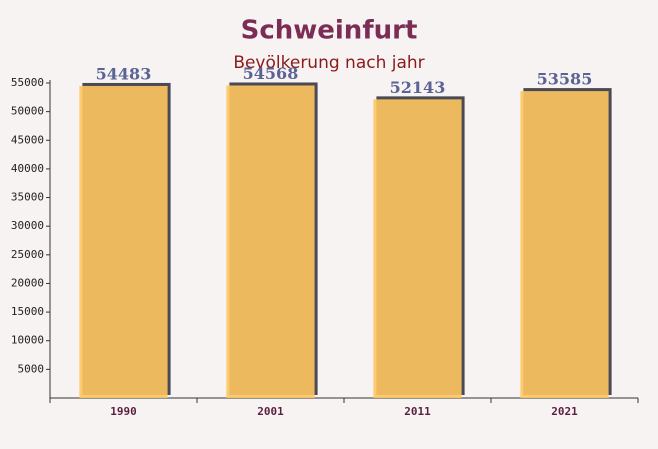  What do you see at coordinates (27, 282) in the screenshot?
I see `y-tick-label: 20000` at bounding box center [27, 282].